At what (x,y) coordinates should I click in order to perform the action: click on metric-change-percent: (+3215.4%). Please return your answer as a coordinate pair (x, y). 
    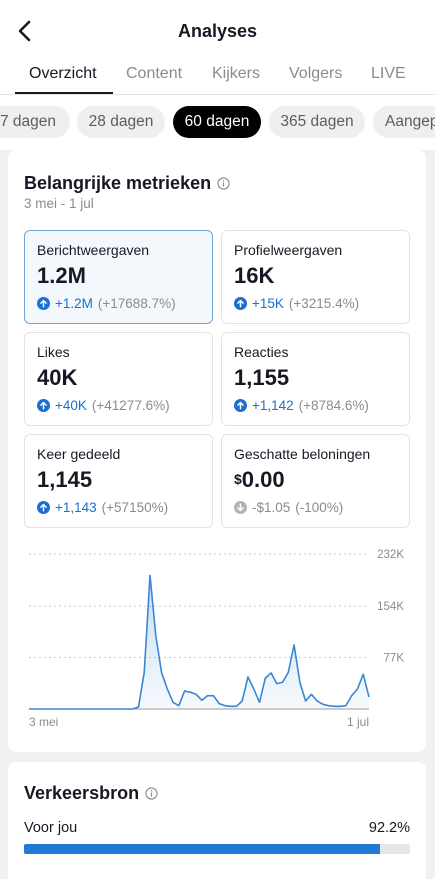
    Looking at the image, I should click on (324, 303).